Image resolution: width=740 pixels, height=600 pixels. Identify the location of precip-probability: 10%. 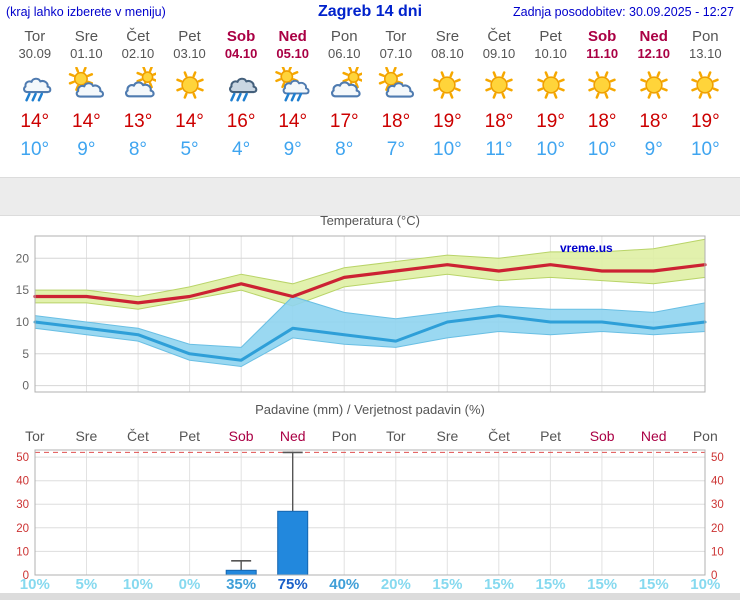
(137, 584).